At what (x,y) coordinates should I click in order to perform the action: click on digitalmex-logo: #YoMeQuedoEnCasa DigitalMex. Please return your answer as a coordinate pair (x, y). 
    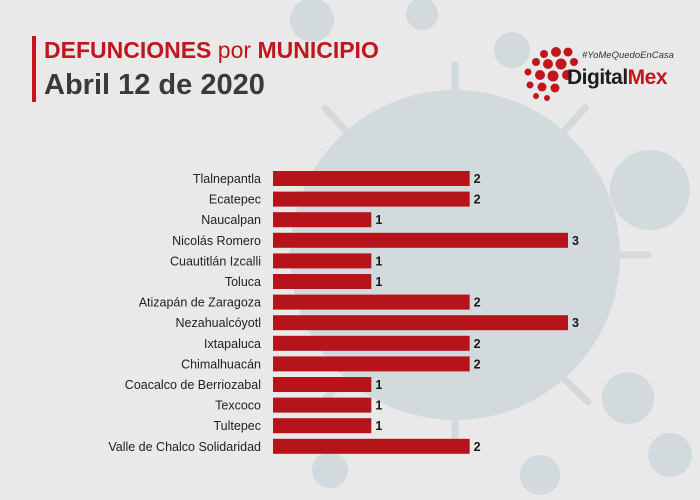
    Looking at the image, I should click on (603, 73).